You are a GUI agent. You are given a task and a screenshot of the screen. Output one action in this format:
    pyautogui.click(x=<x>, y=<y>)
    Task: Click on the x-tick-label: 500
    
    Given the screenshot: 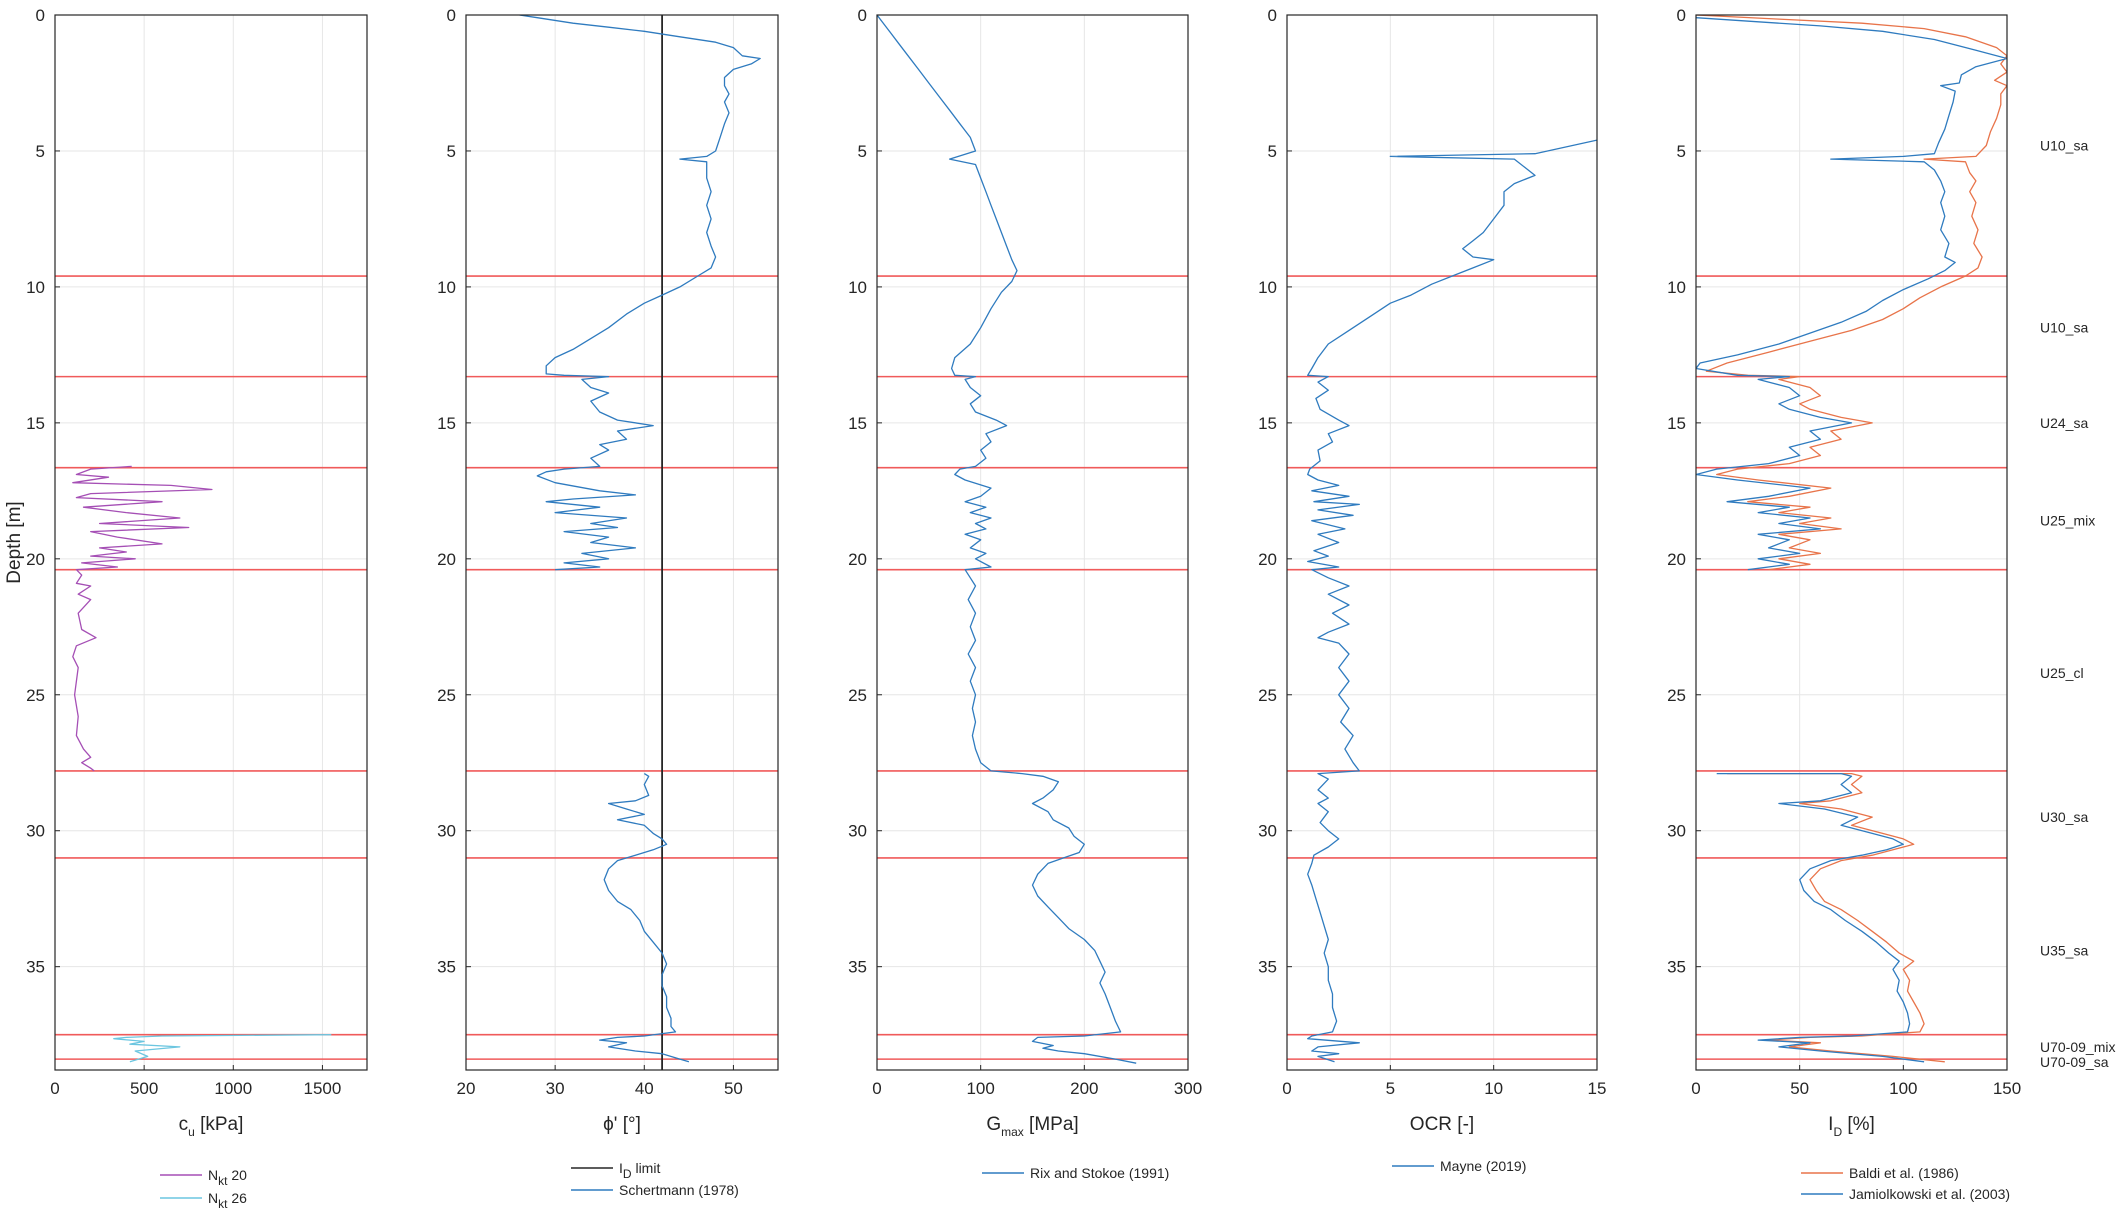 What is the action you would take?
    pyautogui.click(x=144, y=1088)
    